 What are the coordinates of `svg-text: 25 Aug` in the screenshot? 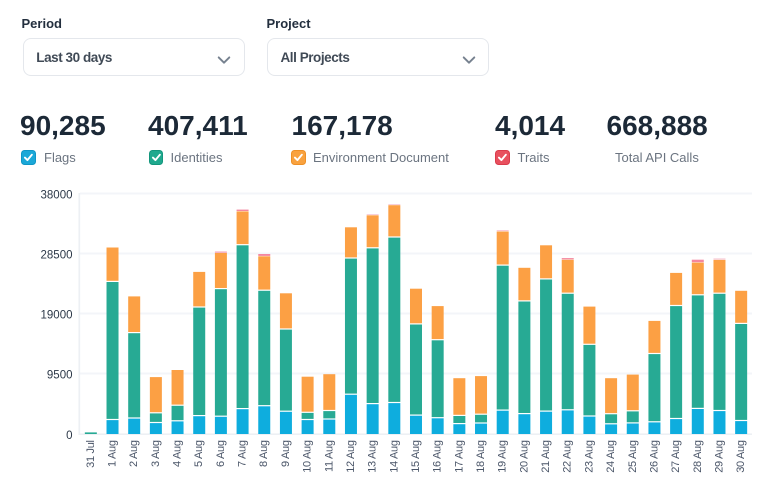 It's located at (633, 456).